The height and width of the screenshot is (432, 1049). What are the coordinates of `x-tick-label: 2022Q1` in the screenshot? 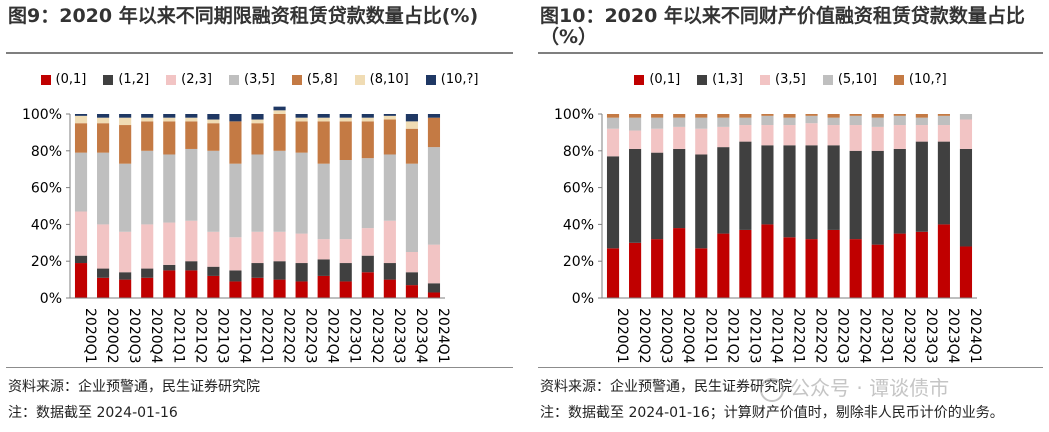 It's located at (267, 335).